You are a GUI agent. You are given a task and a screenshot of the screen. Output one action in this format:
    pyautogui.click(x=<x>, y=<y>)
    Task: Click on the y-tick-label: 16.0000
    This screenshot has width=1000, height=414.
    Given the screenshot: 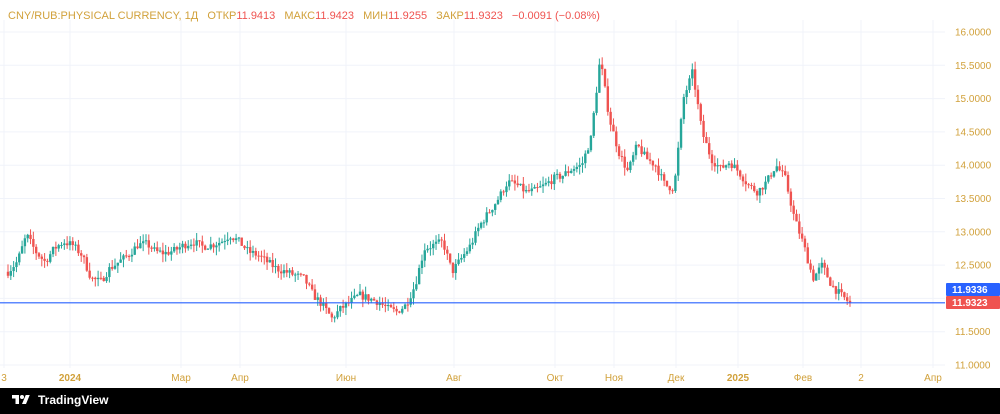 What is the action you would take?
    pyautogui.click(x=973, y=33)
    